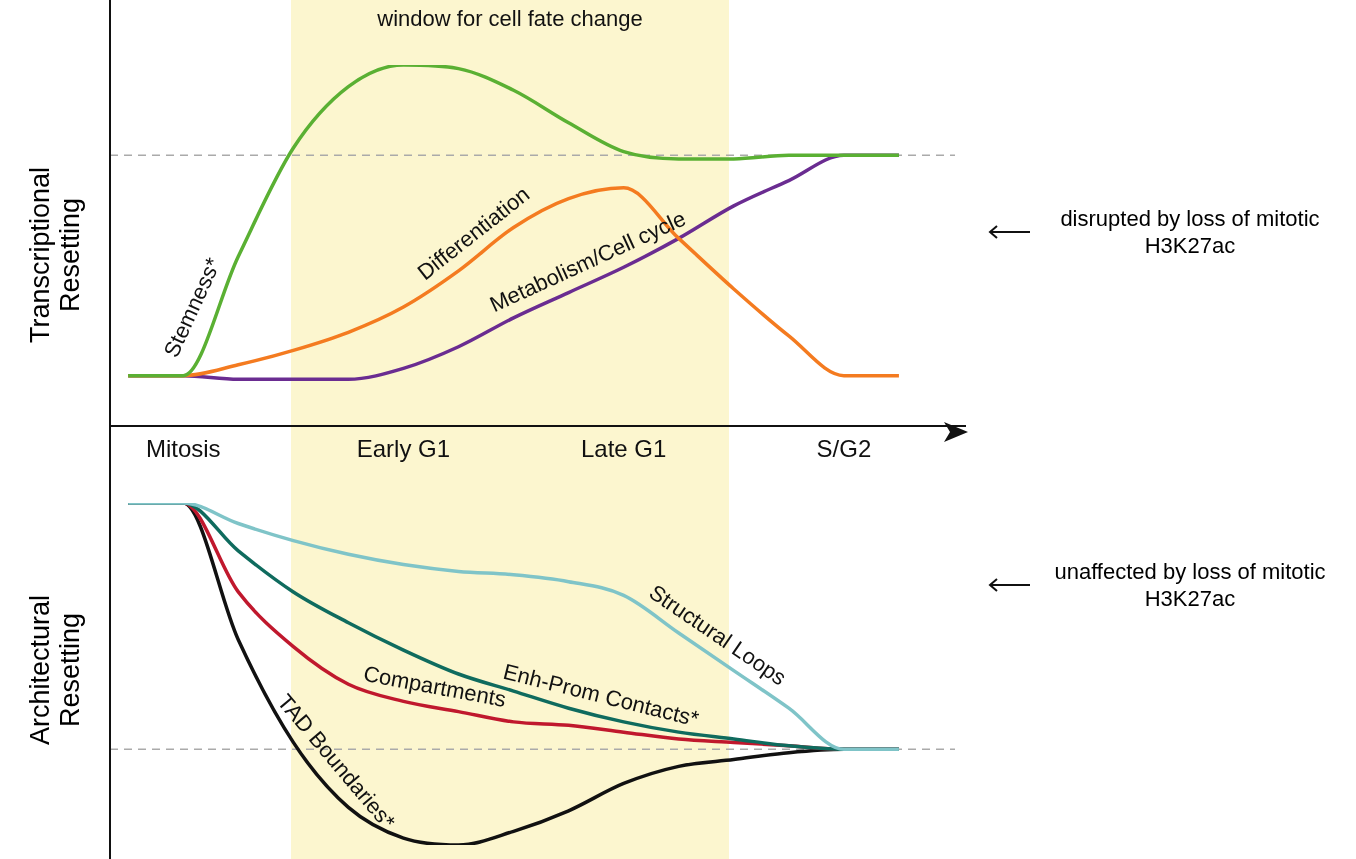 The width and height of the screenshot is (1356, 859). I want to click on x-tick-label: S/G2, so click(844, 449).